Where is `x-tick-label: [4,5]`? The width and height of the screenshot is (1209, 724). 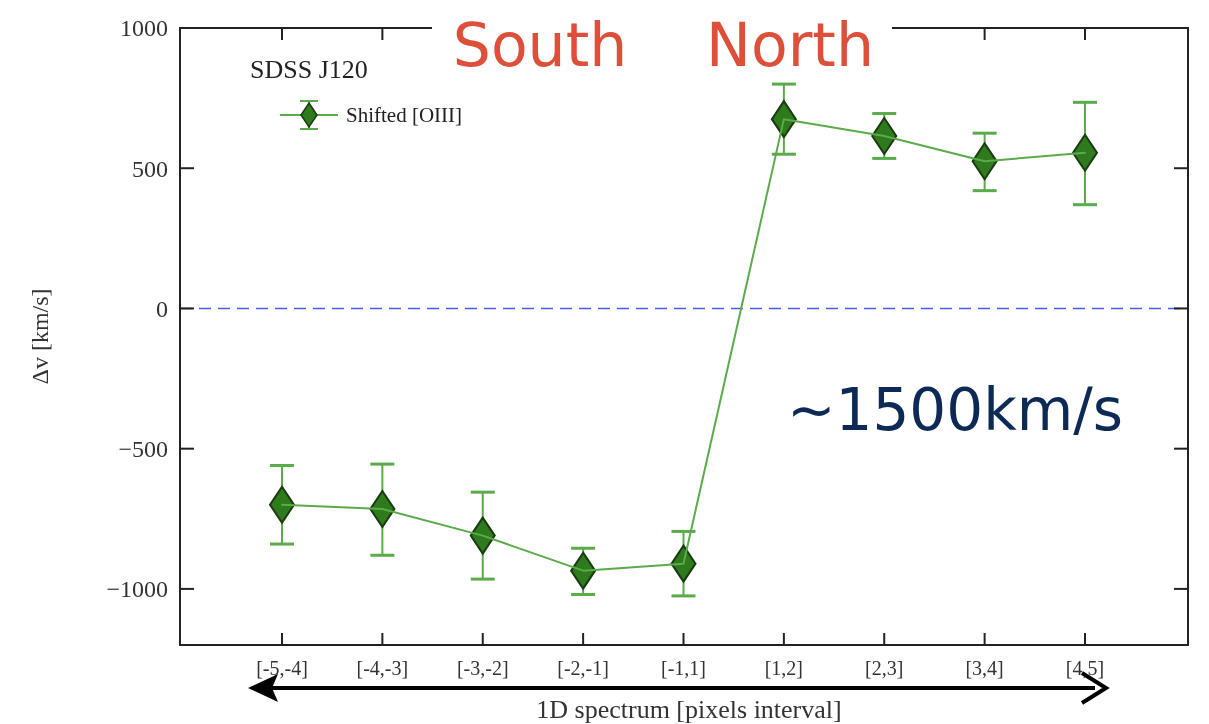
x-tick-label: [4,5] is located at coordinates (1085, 668).